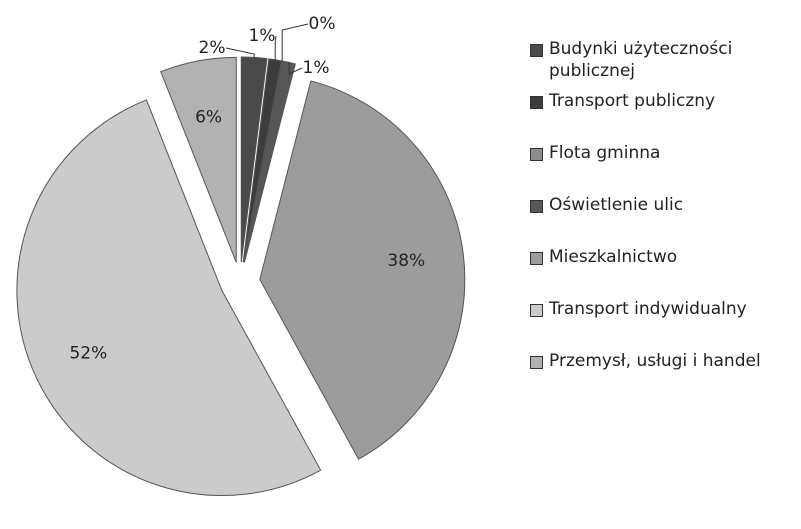 Image resolution: width=801 pixels, height=529 pixels. Describe the element at coordinates (212, 48) in the screenshot. I see `data-label: 2%` at that location.